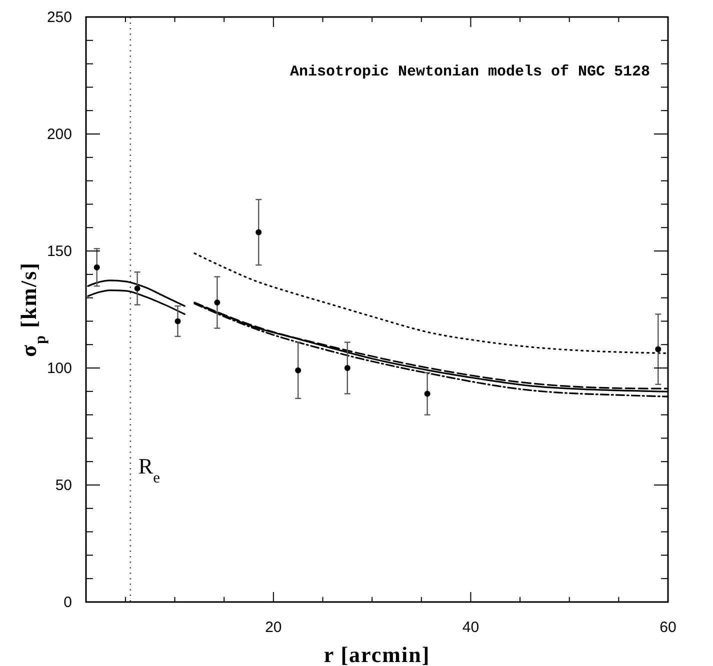  Describe the element at coordinates (377, 654) in the screenshot. I see `x-axis-title: r [arcmin]` at that location.